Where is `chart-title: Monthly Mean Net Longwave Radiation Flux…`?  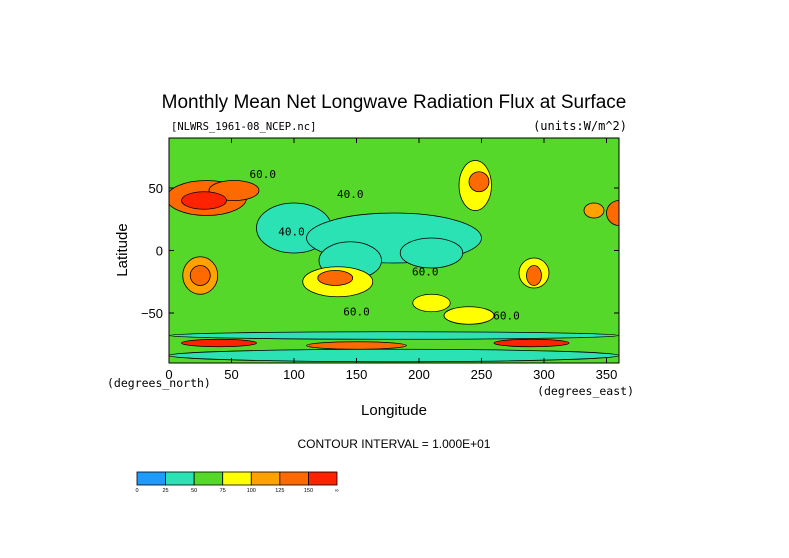 chart-title: Monthly Mean Net Longwave Radiation Flux… is located at coordinates (394, 102).